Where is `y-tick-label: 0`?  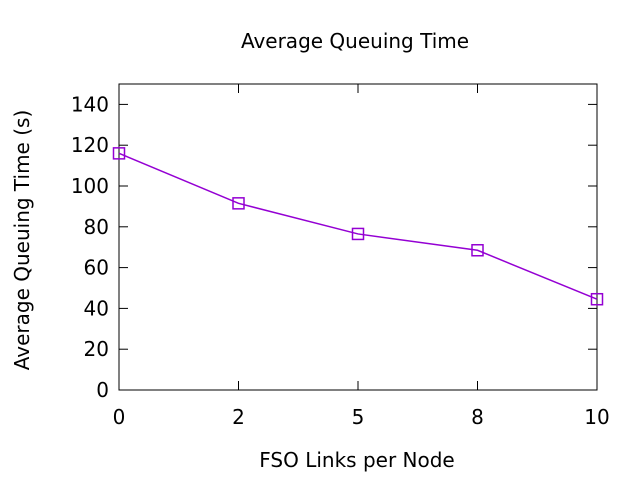 y-tick-label: 0 is located at coordinates (102, 390).